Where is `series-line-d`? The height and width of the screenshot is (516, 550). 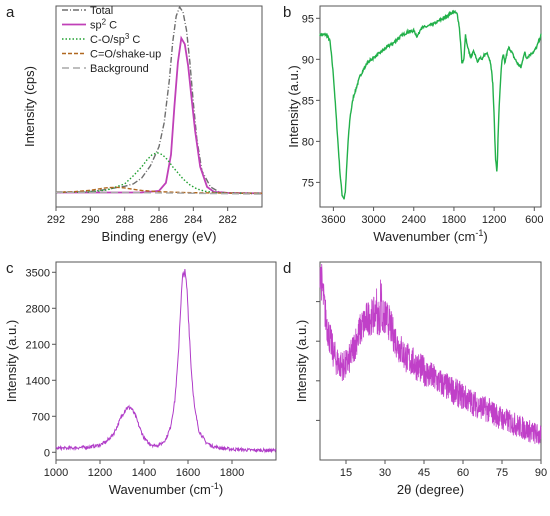
series-line-d is located at coordinates (430, 354).